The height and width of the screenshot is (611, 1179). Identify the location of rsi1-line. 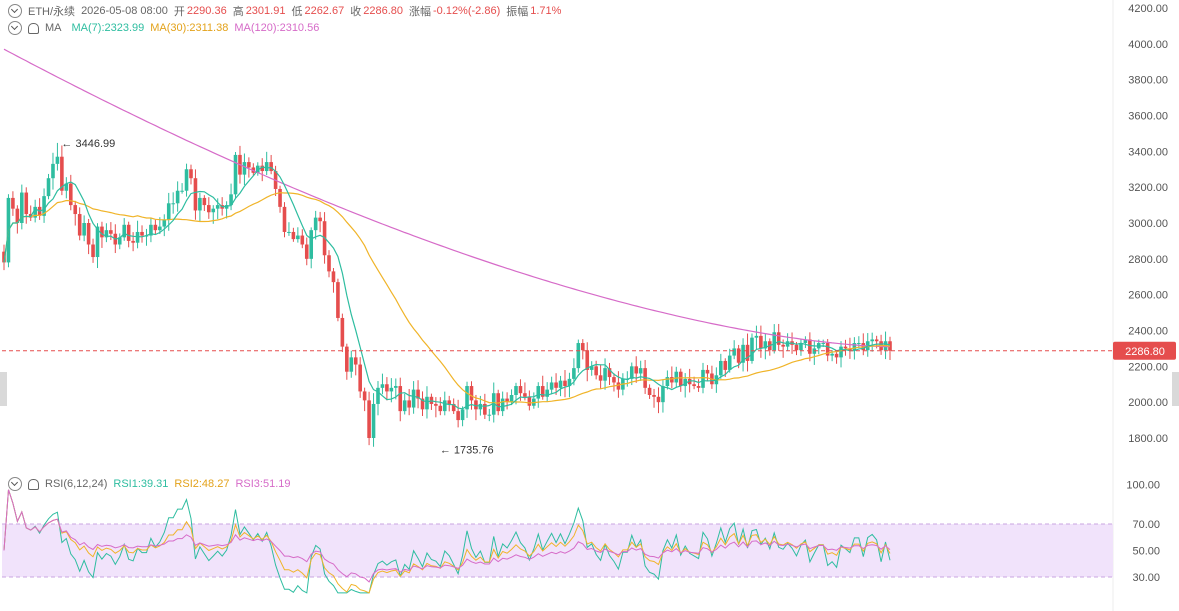
(447, 541).